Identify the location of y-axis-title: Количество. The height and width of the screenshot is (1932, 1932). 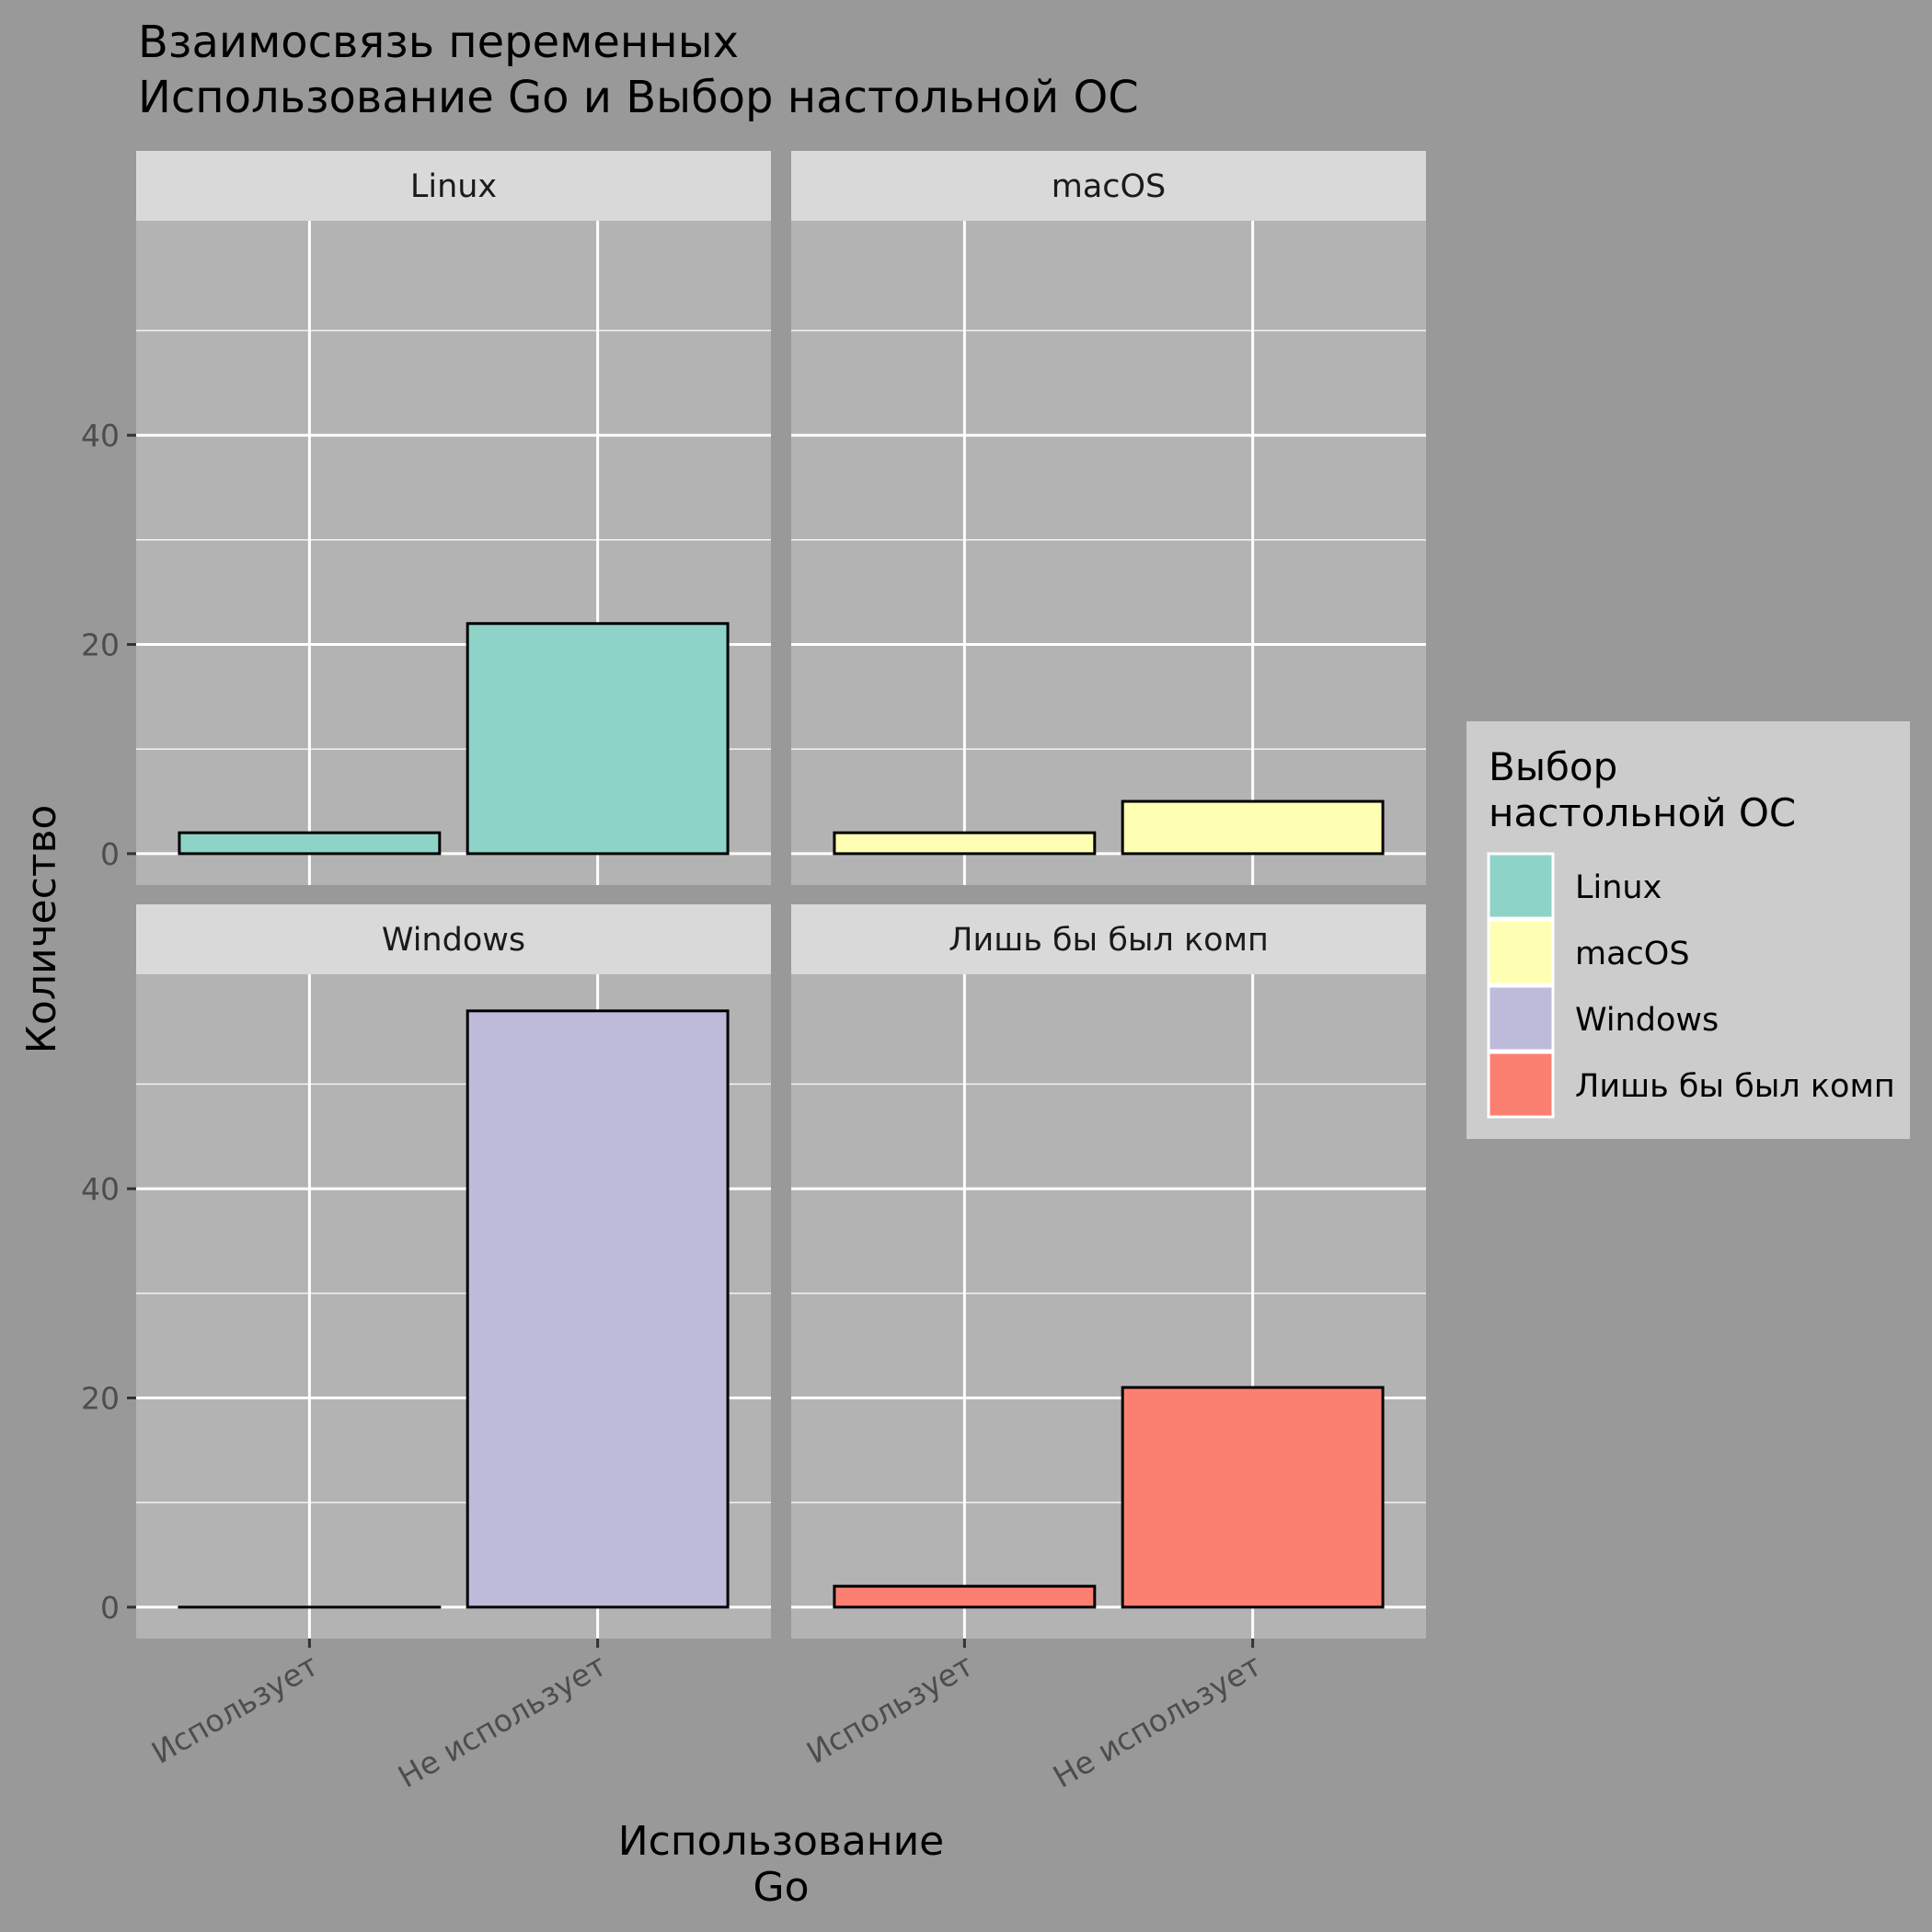
(41, 929).